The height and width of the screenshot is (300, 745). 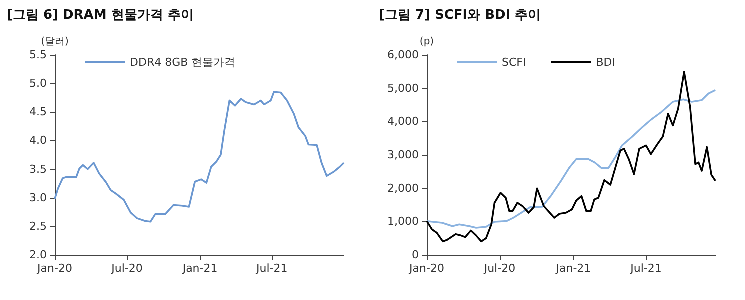 What do you see at coordinates (38, 55) in the screenshot?
I see `y-tick-label: 5.5` at bounding box center [38, 55].